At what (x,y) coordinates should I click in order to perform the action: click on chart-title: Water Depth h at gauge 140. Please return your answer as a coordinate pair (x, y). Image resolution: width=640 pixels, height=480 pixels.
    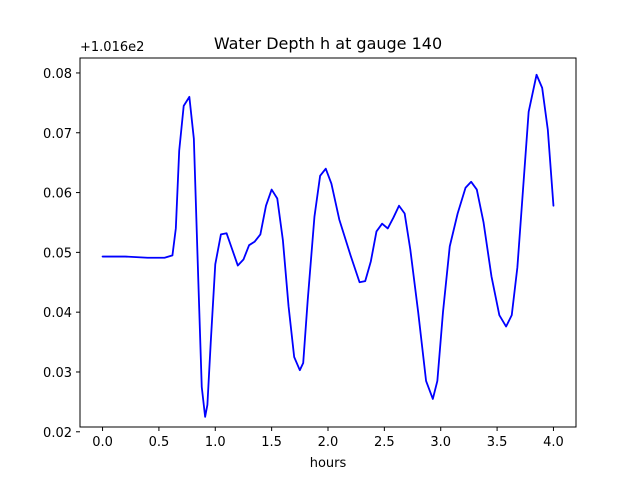
    Looking at the image, I should click on (328, 43).